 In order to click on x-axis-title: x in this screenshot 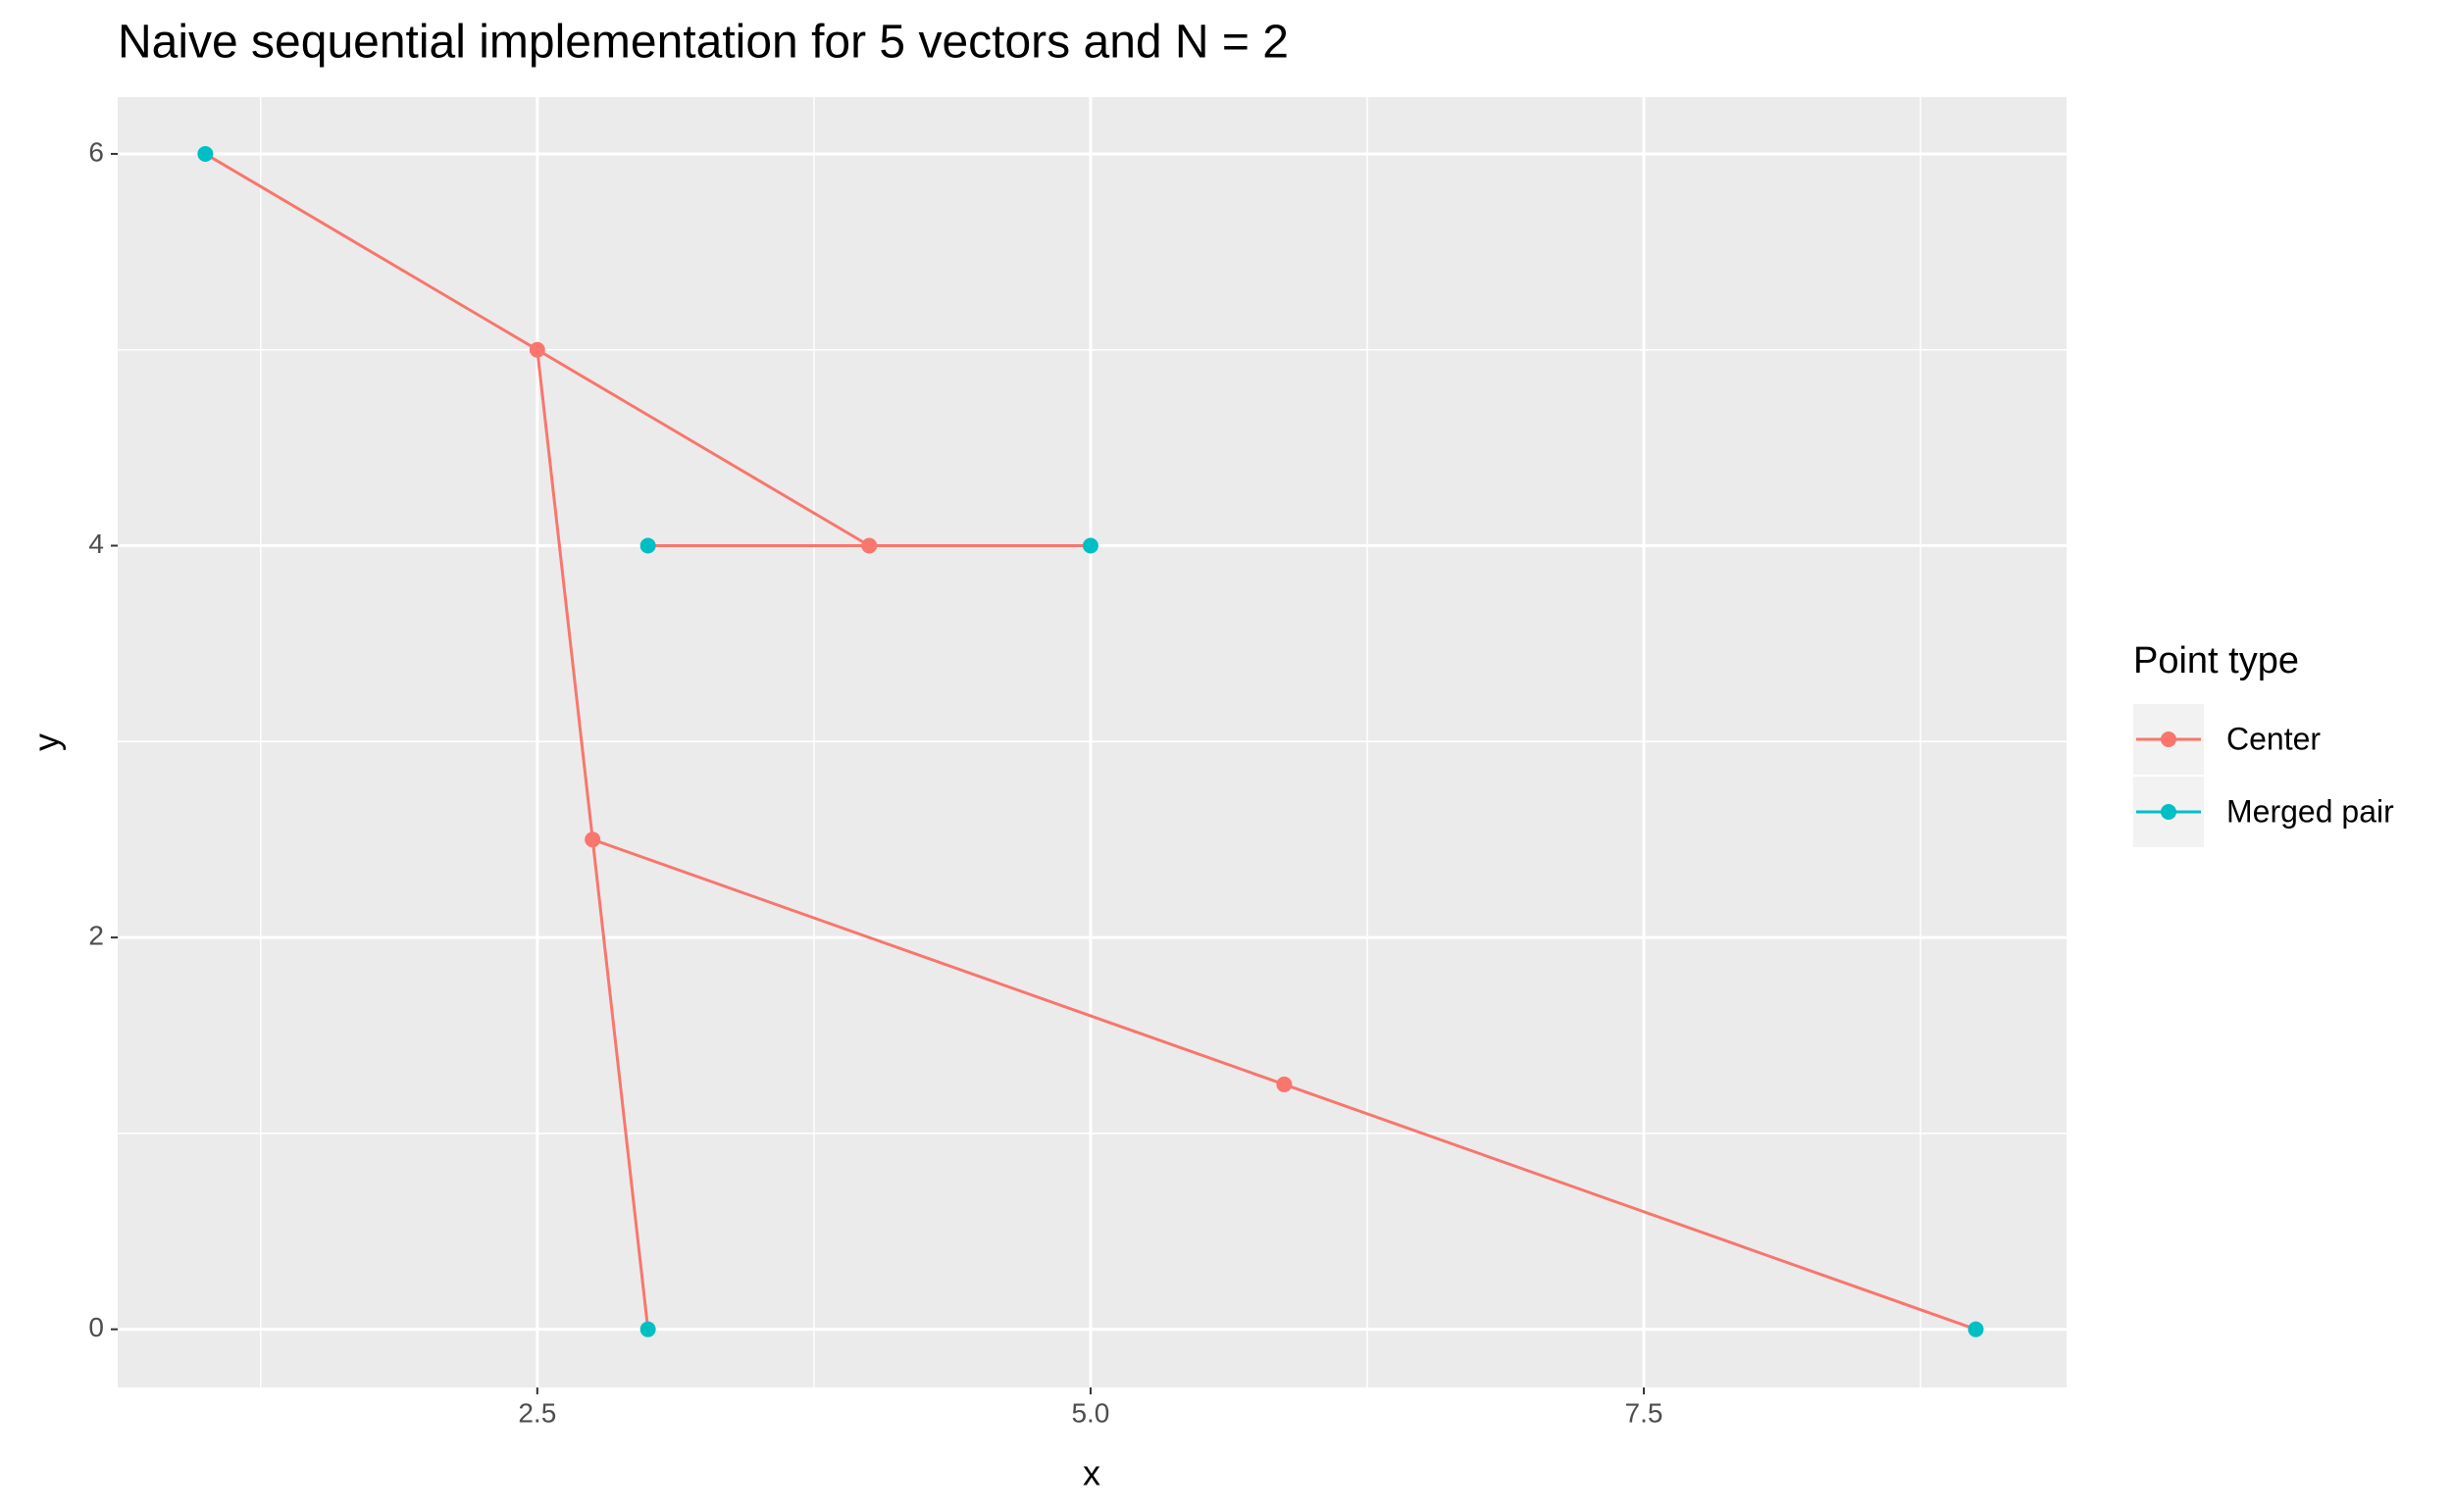, I will do `click(1091, 1473)`.